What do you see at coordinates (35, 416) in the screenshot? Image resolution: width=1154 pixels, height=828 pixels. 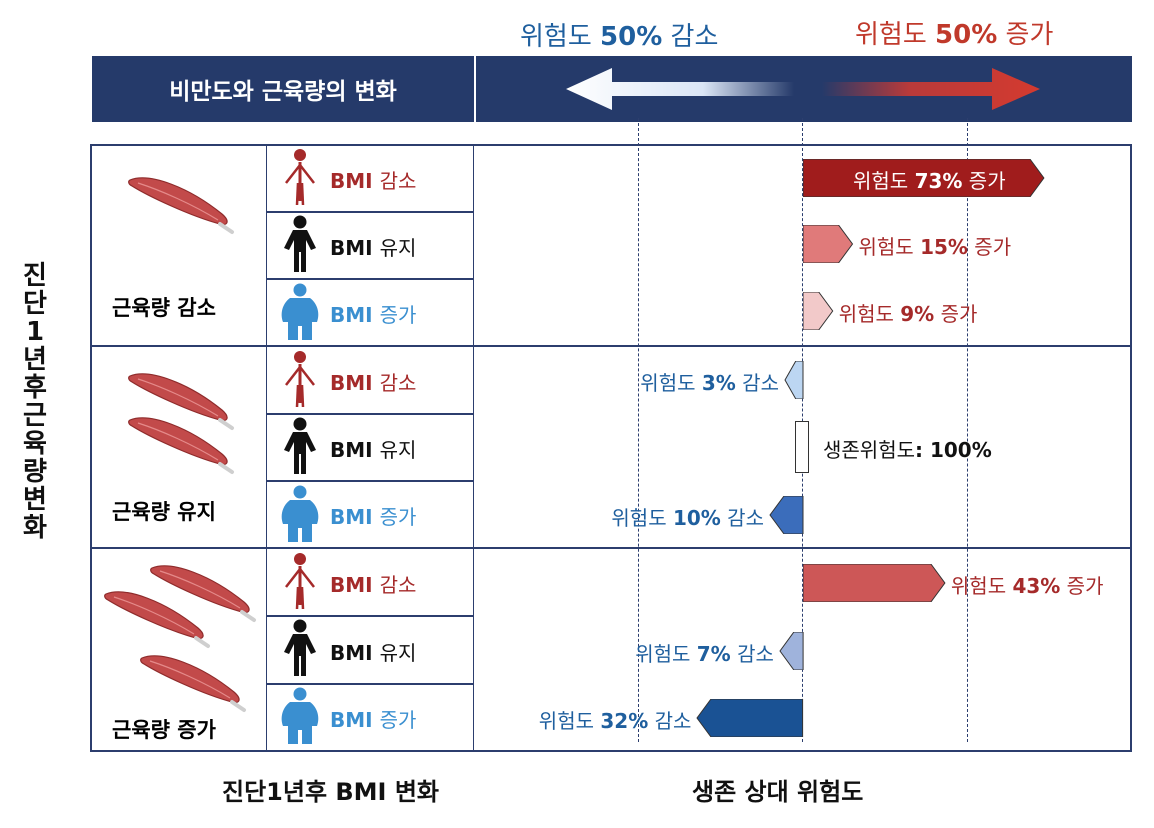 I see `y-axis-char: 근` at bounding box center [35, 416].